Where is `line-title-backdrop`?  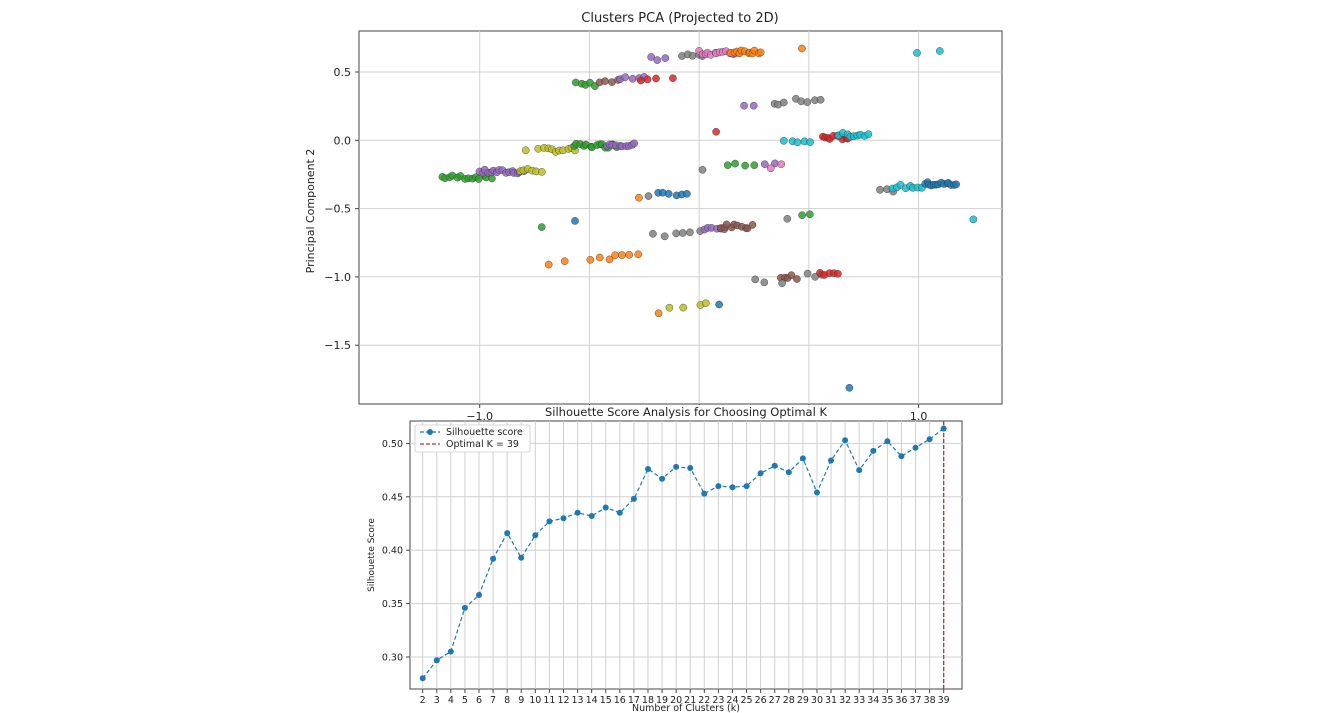
line-title-backdrop is located at coordinates (685, 411).